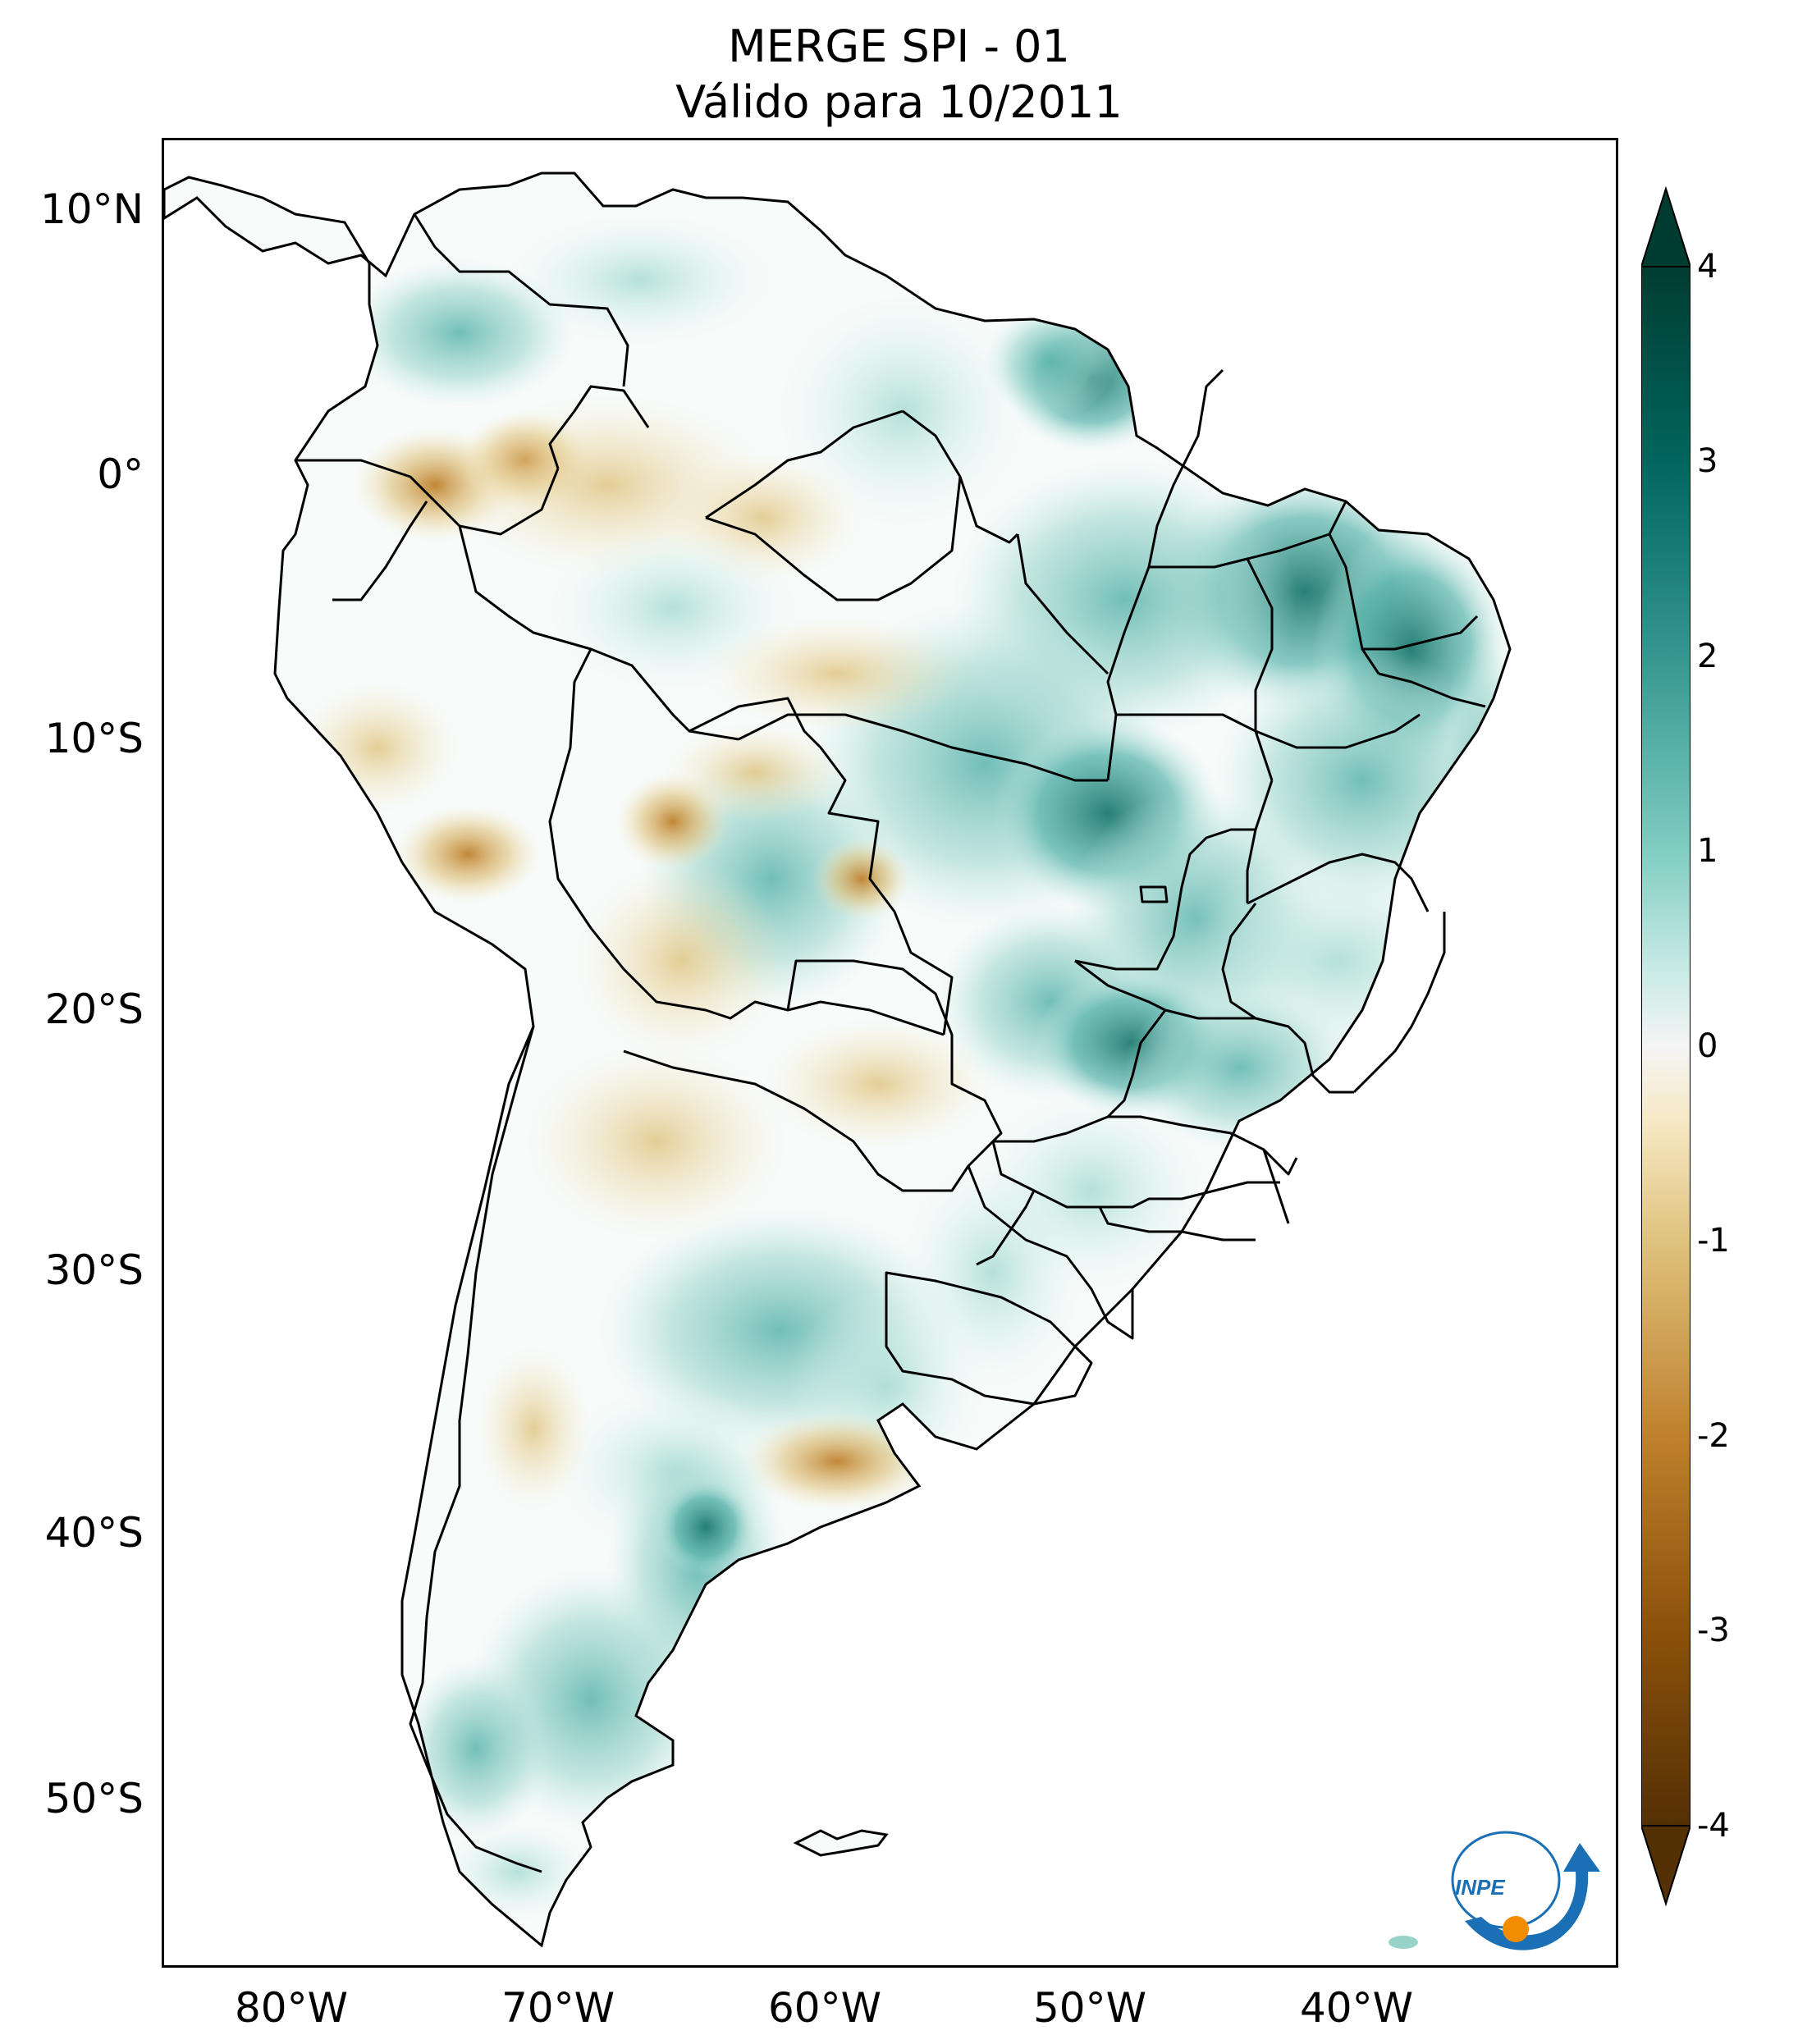 The width and height of the screenshot is (1798, 2044). What do you see at coordinates (94, 738) in the screenshot?
I see `lat-label-10s: 10°S` at bounding box center [94, 738].